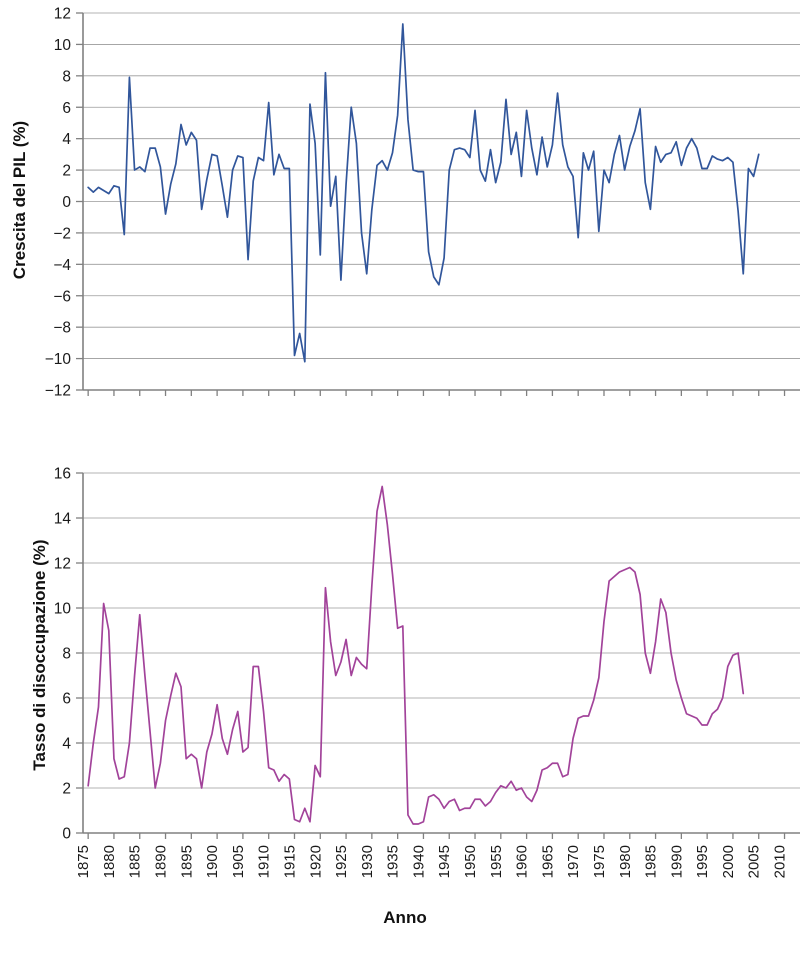 Image resolution: width=810 pixels, height=958 pixels. What do you see at coordinates (547, 861) in the screenshot?
I see `x-tick-label: 1965` at bounding box center [547, 861].